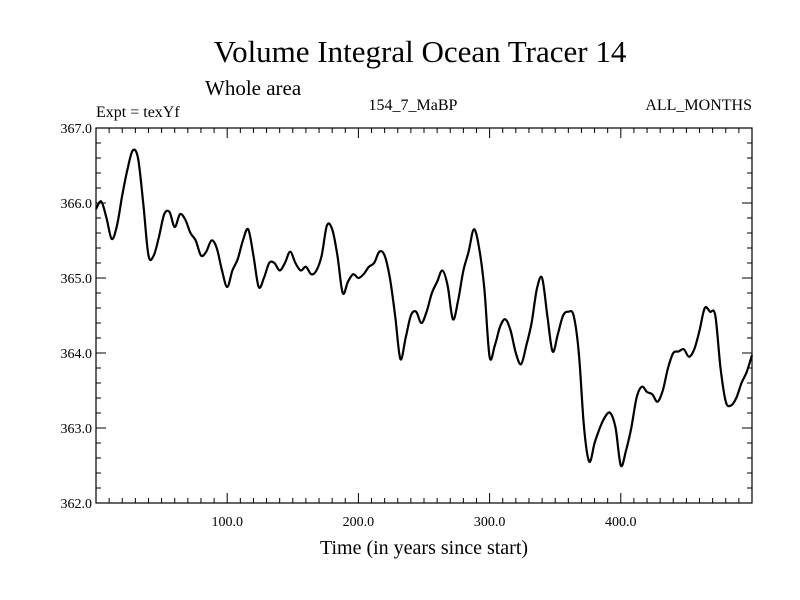 This screenshot has width=800, height=600. I want to click on chart-title: Volume Integral Ocean Tracer 14, so click(420, 51).